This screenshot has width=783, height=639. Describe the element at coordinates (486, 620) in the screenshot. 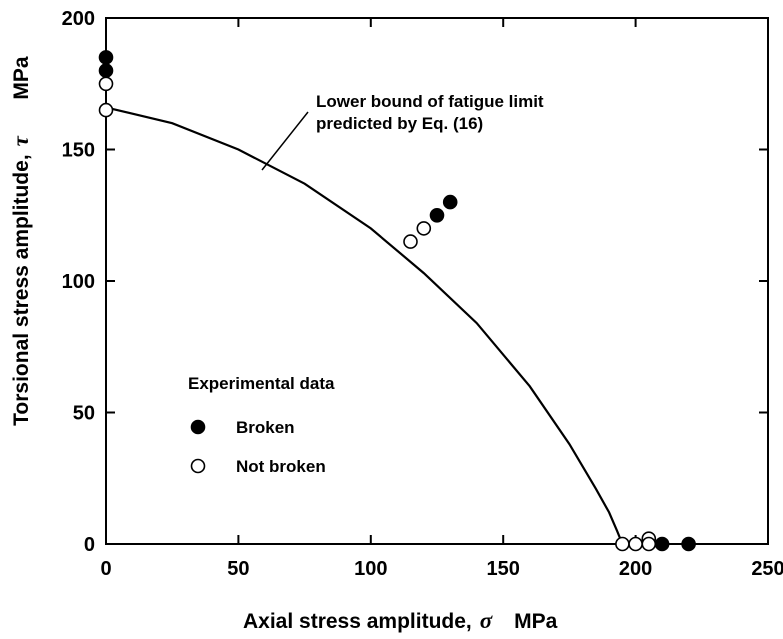

I see `x-axis-symbol: σ` at that location.